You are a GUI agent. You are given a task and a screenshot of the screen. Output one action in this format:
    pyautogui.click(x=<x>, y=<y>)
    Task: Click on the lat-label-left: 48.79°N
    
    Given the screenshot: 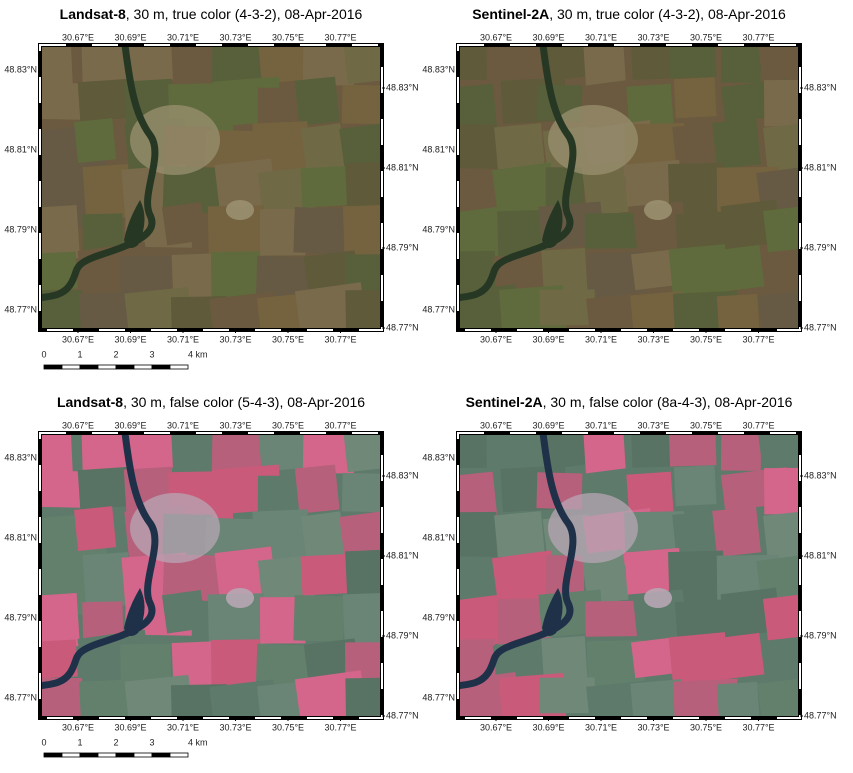 What is the action you would take?
    pyautogui.click(x=20, y=617)
    